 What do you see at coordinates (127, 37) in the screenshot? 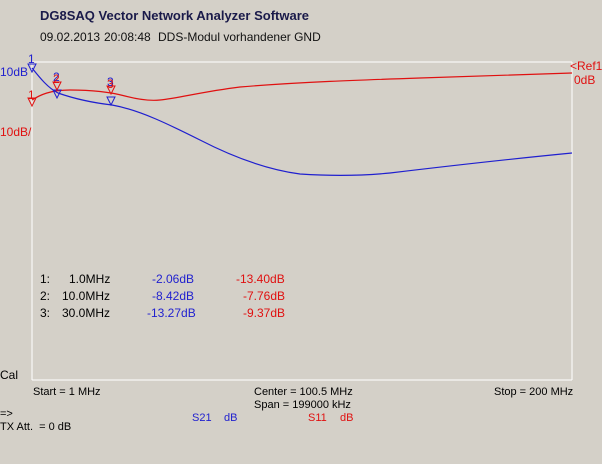
I see `measurement-time: 20:08:48` at bounding box center [127, 37].